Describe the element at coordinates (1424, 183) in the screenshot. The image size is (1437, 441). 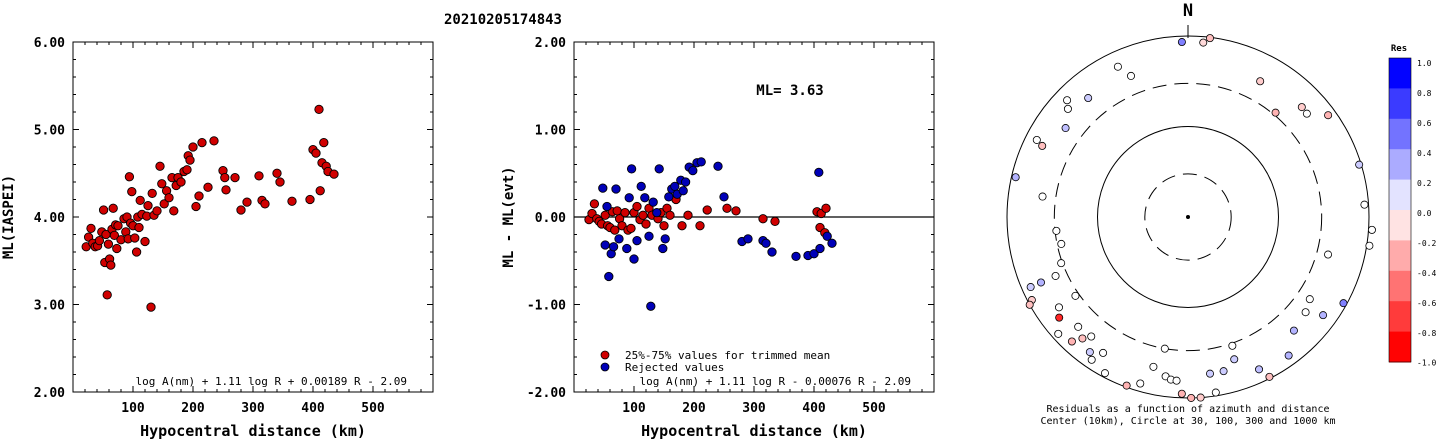
I see `colorbar-tick-label: 0.2` at that location.